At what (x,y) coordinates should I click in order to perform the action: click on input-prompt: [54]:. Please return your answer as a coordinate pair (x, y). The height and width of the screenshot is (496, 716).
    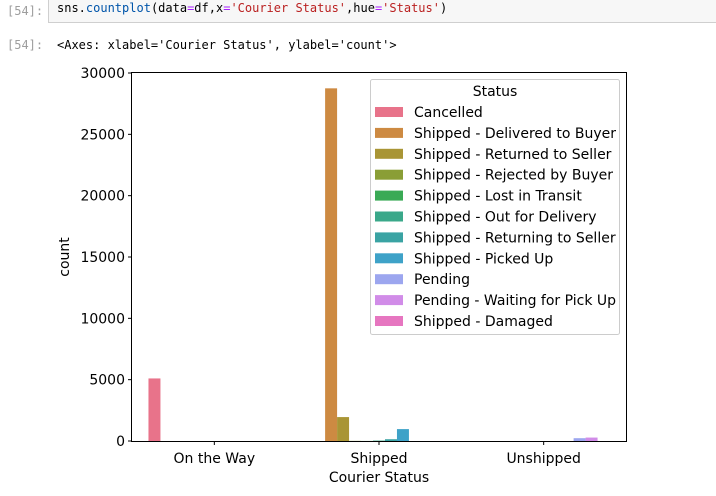
    Looking at the image, I should click on (25, 11).